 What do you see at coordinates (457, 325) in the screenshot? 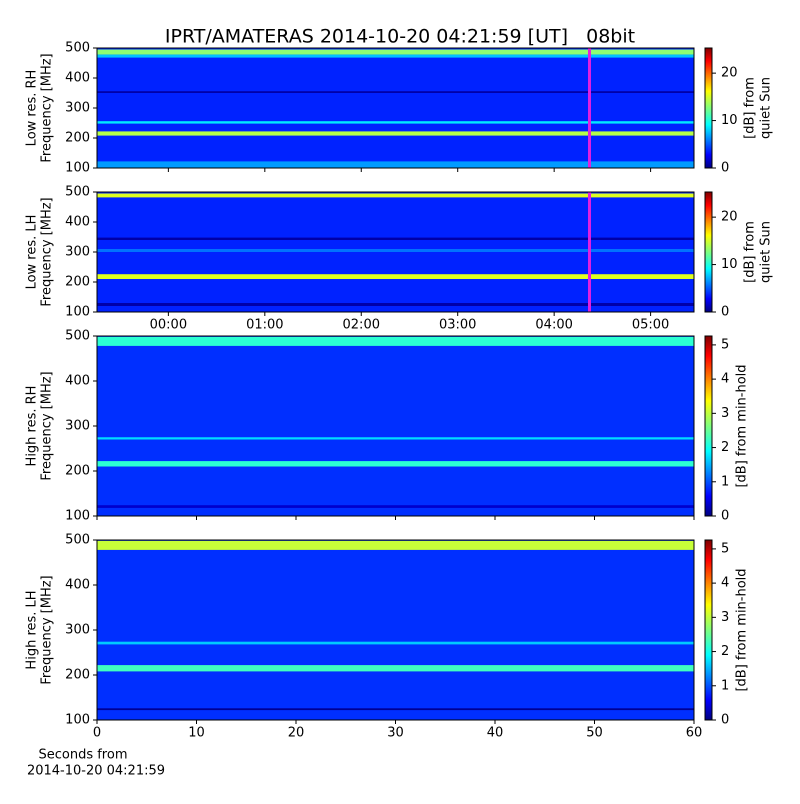
I see `x-tick-label: 03:00` at bounding box center [457, 325].